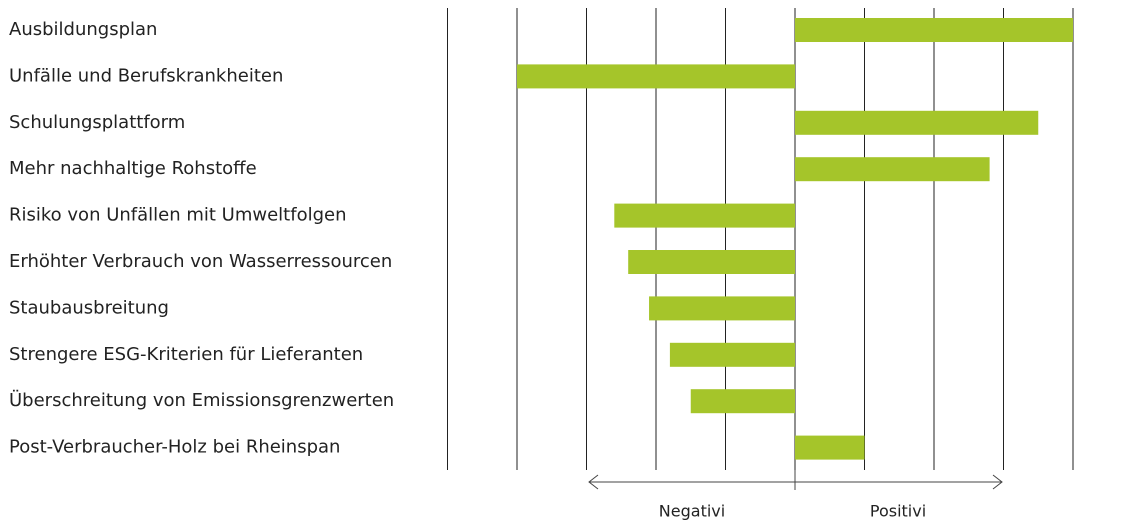  I want to click on category-label: Unfälle und Berufskrankheiten, so click(146, 75).